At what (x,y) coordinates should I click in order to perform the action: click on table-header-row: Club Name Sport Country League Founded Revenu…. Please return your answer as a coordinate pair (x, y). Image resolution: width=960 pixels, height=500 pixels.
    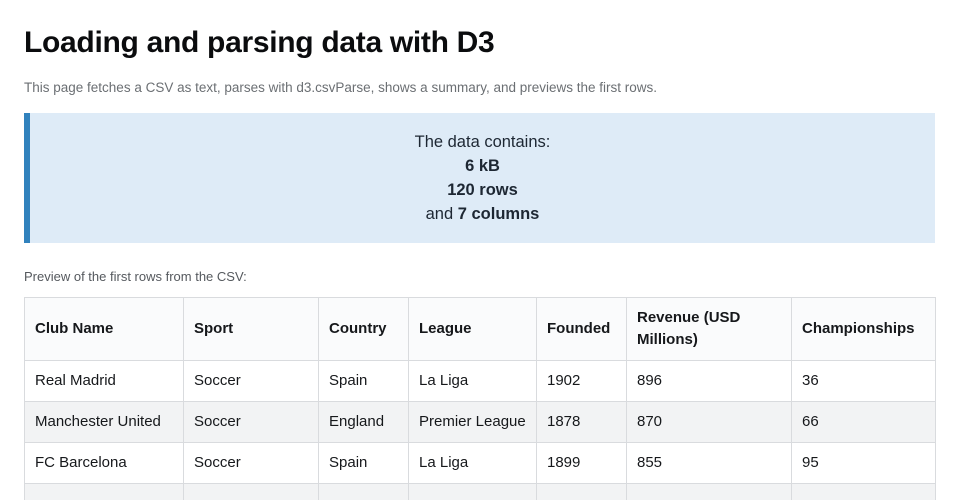
    Looking at the image, I should click on (480, 329).